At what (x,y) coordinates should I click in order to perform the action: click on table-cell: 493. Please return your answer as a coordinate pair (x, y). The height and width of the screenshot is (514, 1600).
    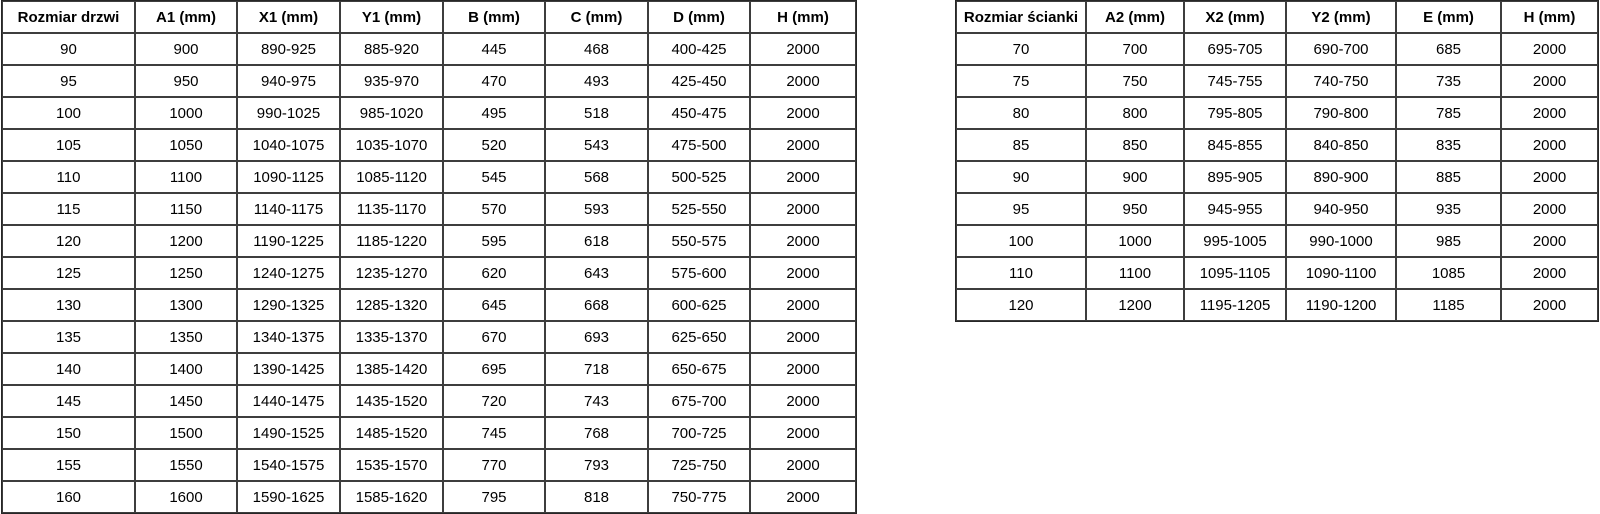
    Looking at the image, I should click on (596, 81).